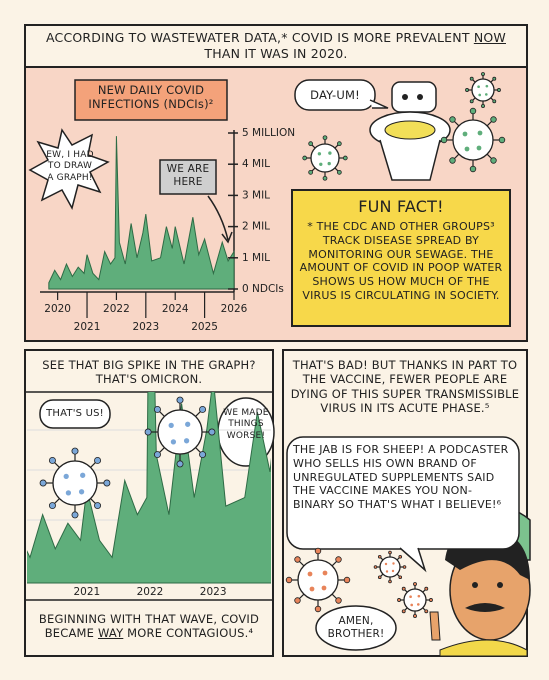  Describe the element at coordinates (256, 195) in the screenshot. I see `y-tick-label: 3 MIL` at that location.